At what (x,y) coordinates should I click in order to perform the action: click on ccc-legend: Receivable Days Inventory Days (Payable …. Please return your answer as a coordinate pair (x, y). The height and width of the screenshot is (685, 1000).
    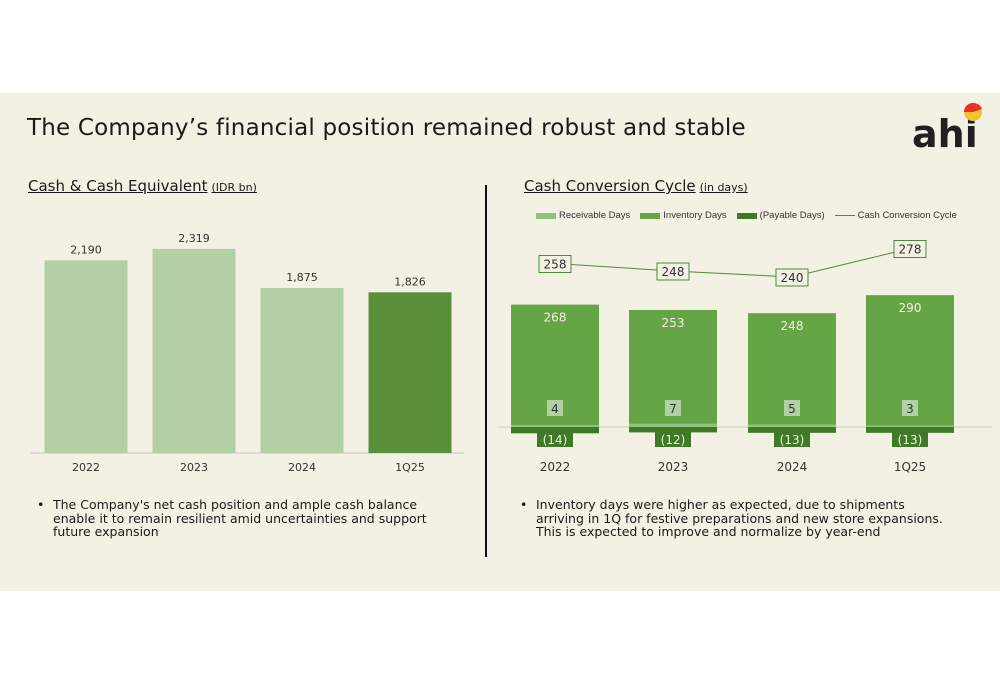
    Looking at the image, I should click on (746, 215).